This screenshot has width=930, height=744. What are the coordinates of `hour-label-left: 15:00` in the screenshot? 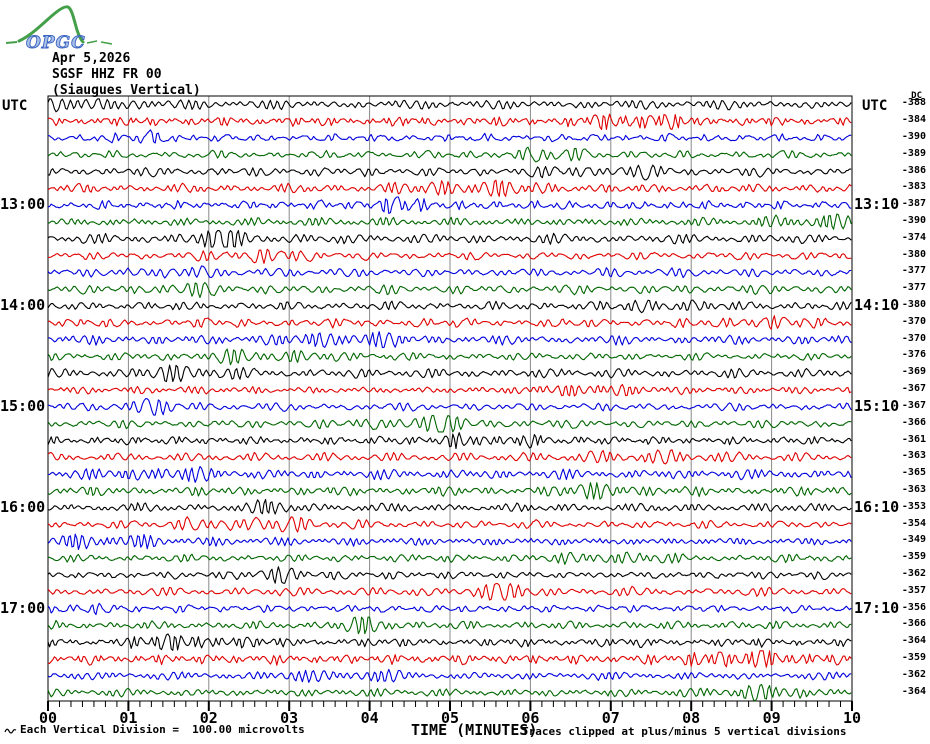 It's located at (23, 406).